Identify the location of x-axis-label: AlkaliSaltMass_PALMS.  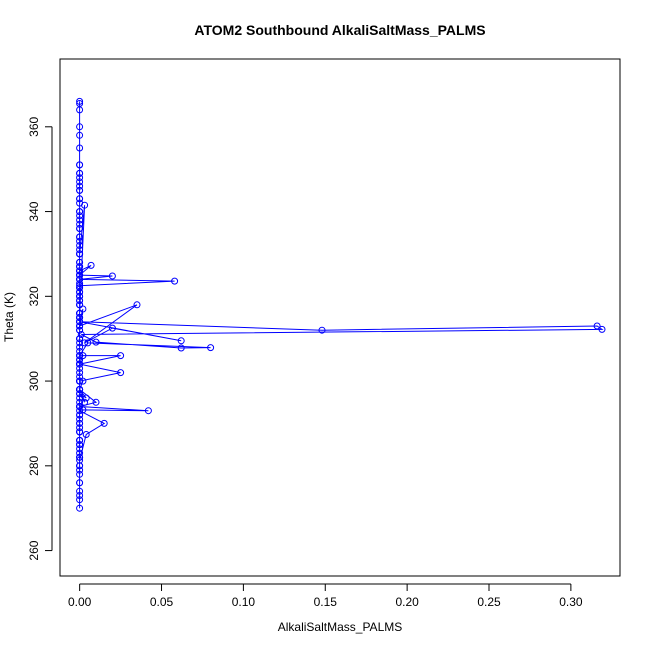
(340, 627).